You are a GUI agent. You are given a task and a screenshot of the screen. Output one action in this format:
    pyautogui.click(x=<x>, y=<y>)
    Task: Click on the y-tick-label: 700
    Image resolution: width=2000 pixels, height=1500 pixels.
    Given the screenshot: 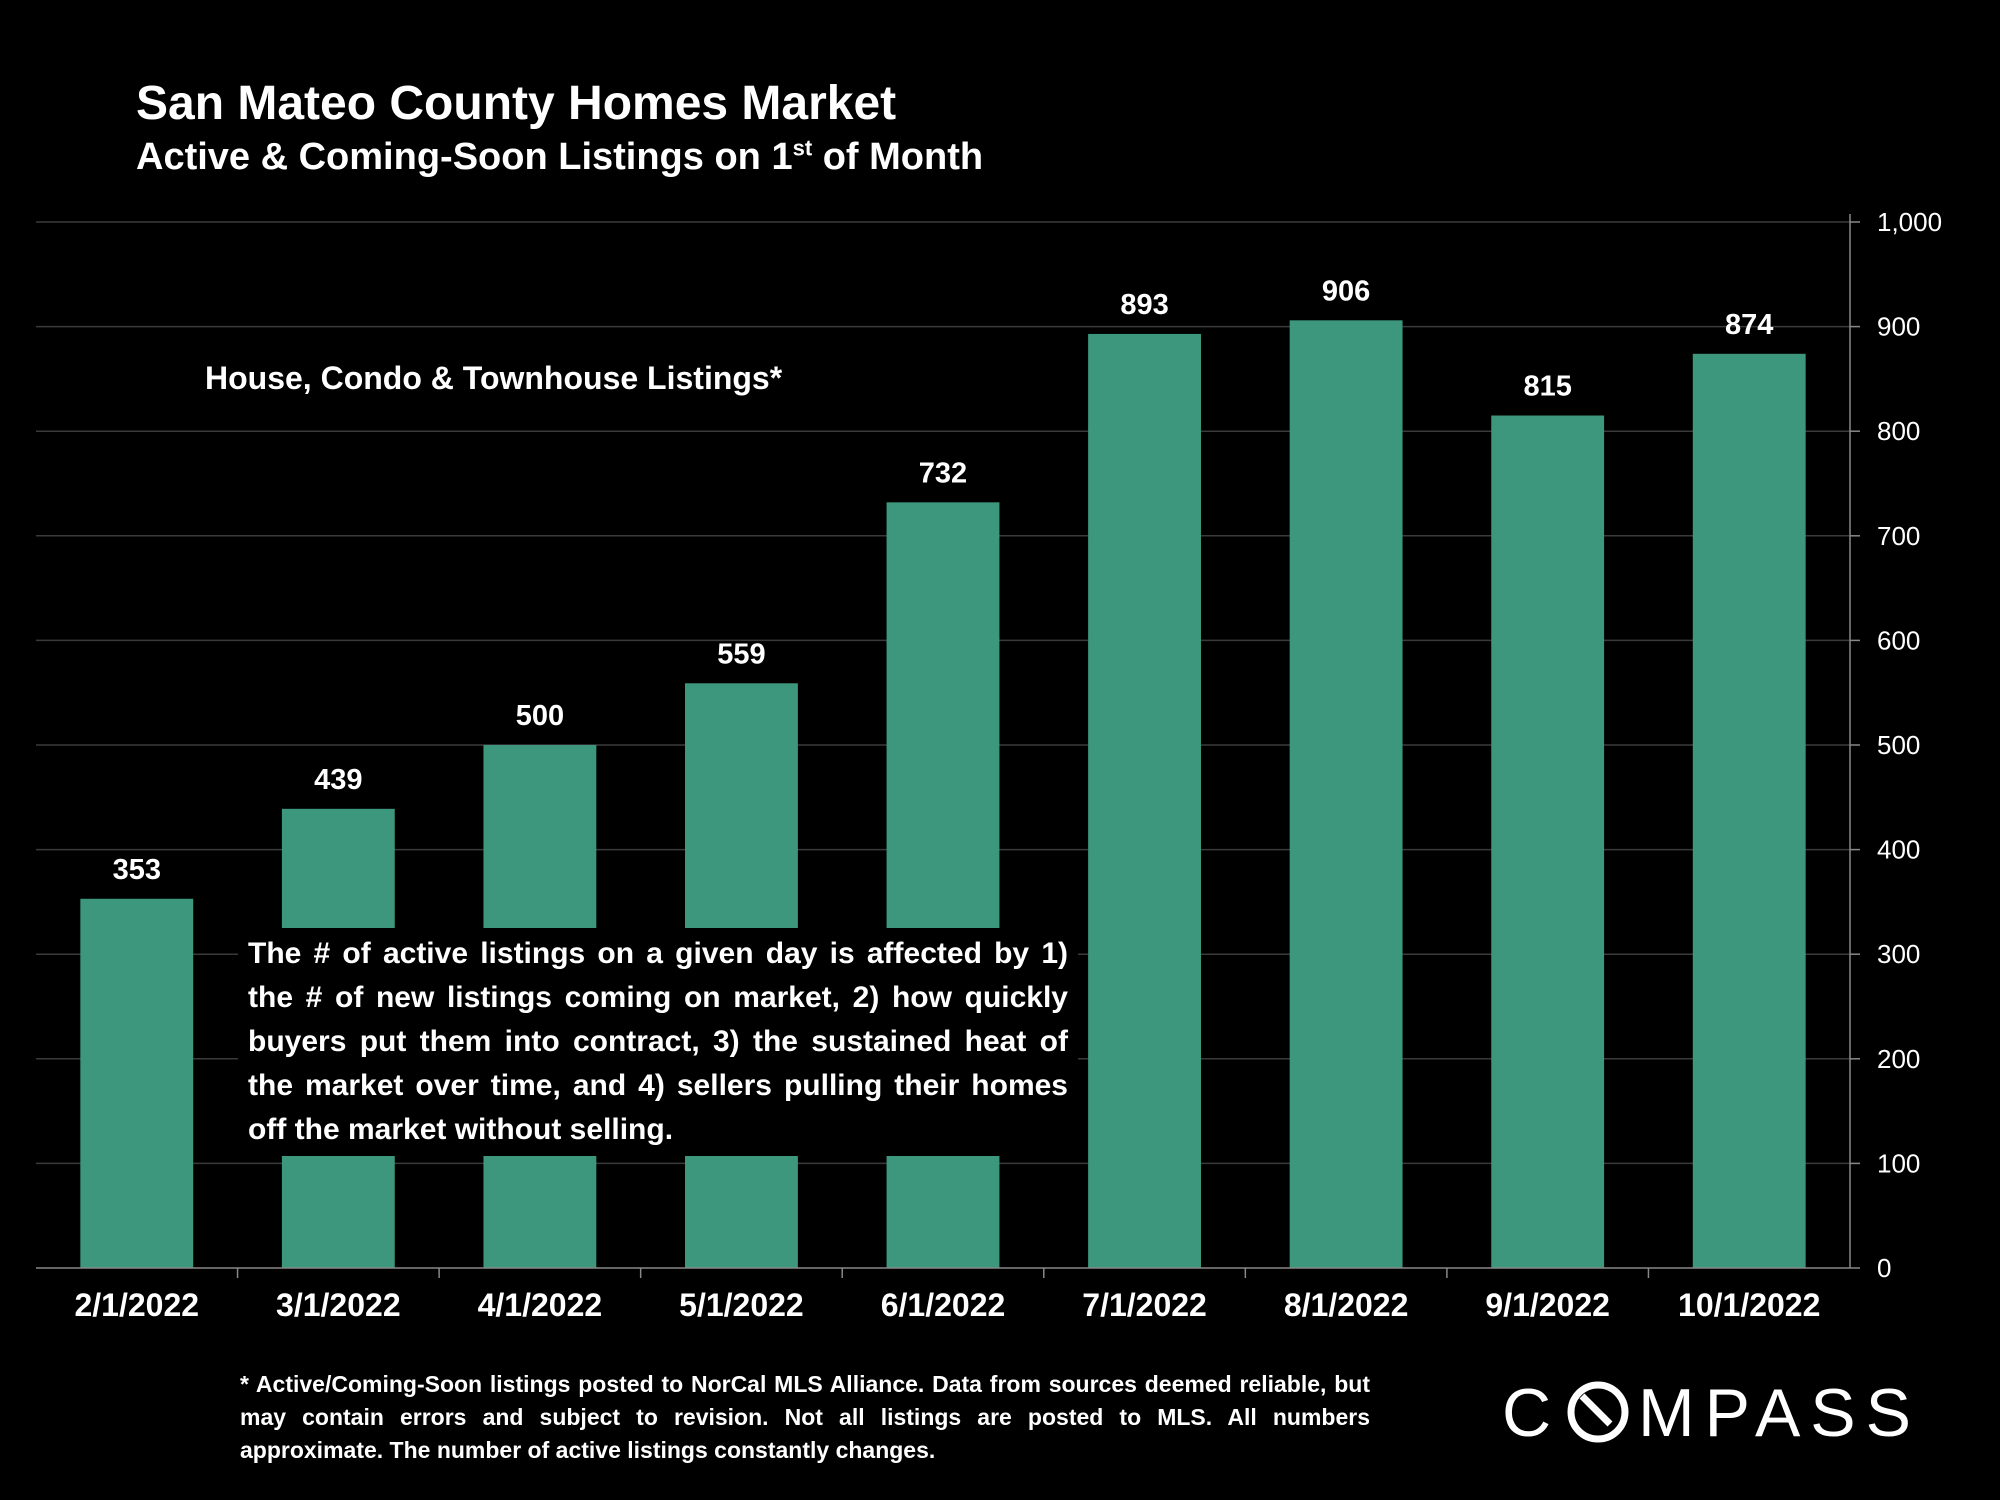 What is the action you would take?
    pyautogui.click(x=1898, y=536)
    